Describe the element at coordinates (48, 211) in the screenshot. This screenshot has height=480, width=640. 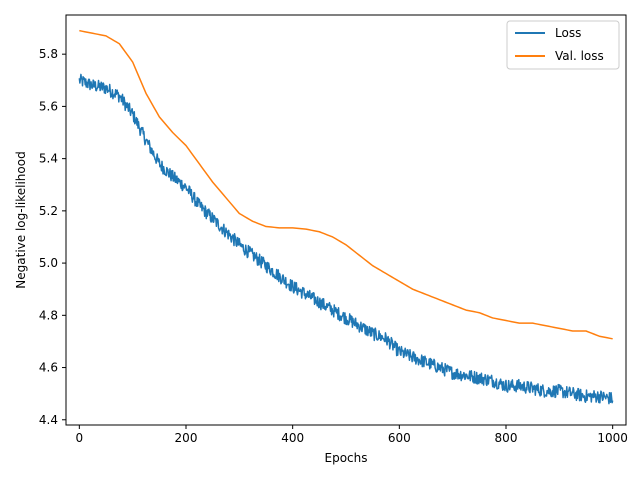
I see `y-tick-label: 5.2` at that location.